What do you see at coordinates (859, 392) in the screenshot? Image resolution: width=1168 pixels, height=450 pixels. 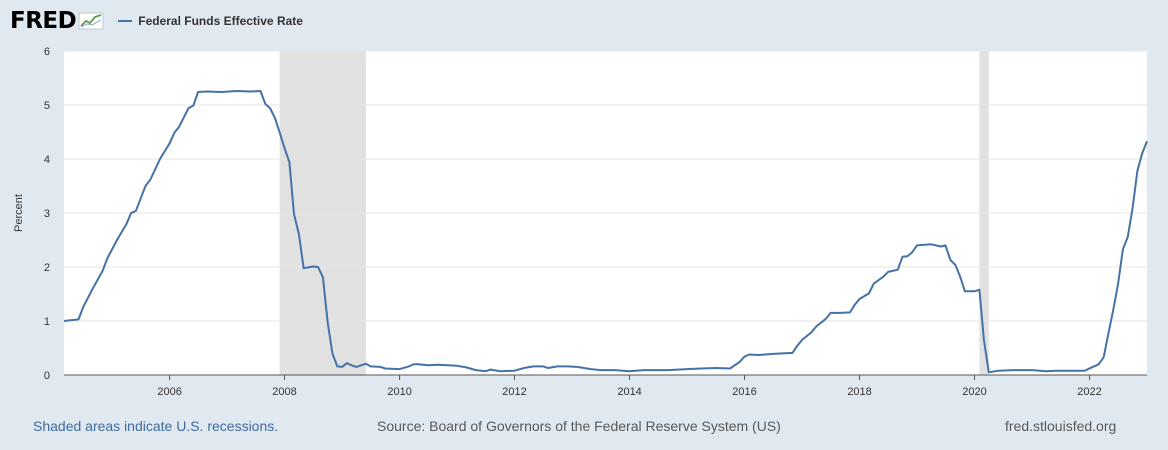 I see `x-tick-label: 2018` at bounding box center [859, 392].